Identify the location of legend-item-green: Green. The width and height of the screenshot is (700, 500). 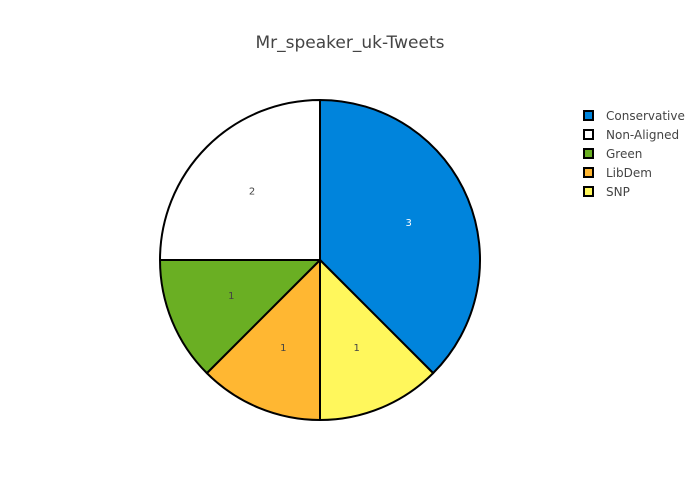
(634, 153).